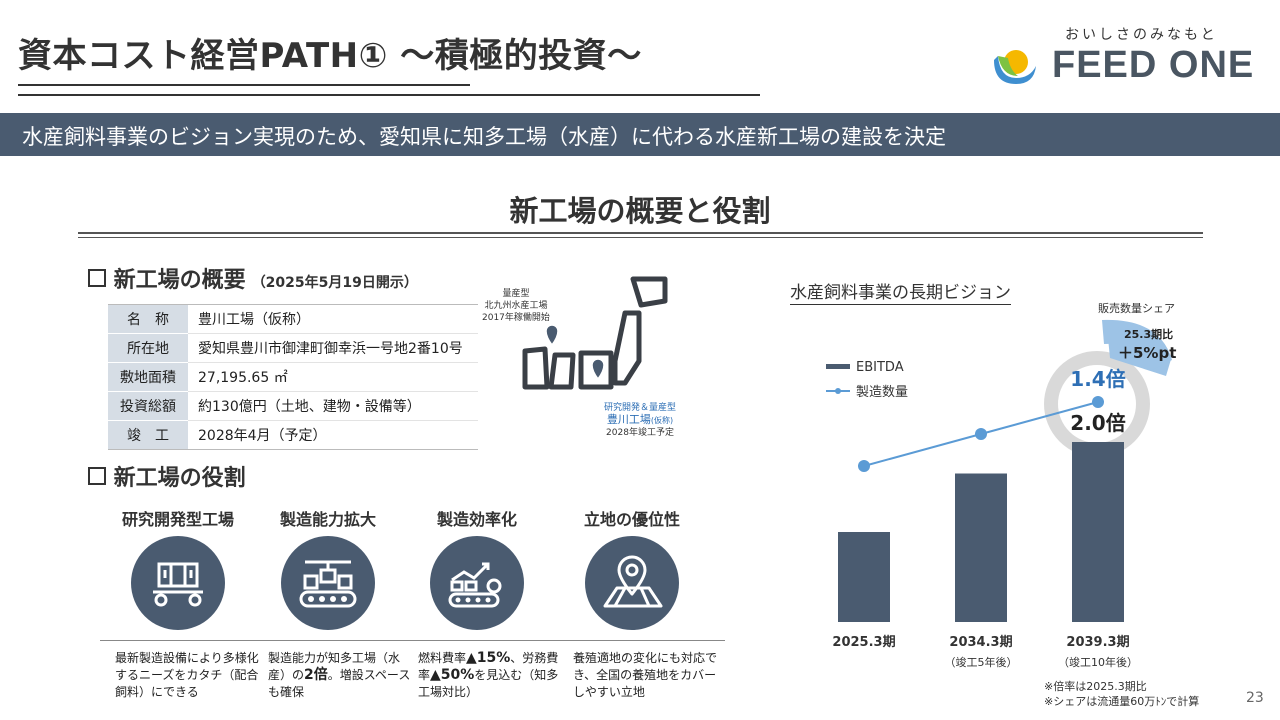 This screenshot has height=720, width=1280. Describe the element at coordinates (477, 583) in the screenshot. I see `efficiency-gear-icon` at that location.